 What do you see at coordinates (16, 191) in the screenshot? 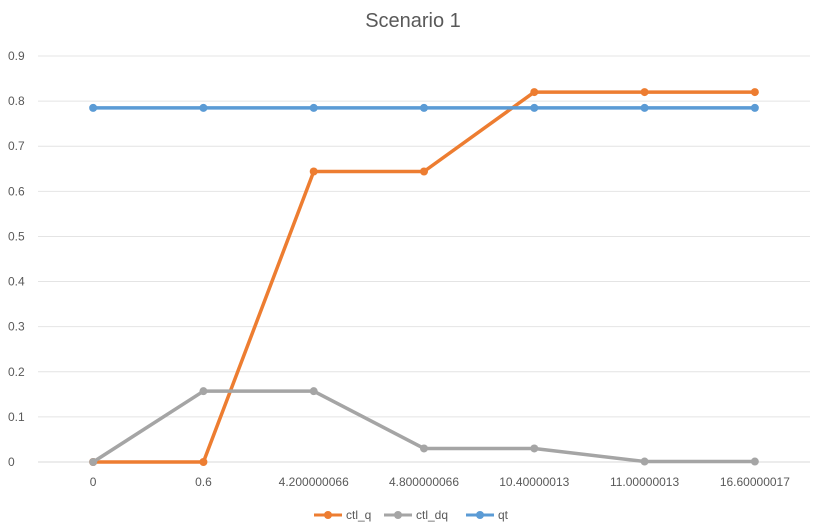
I see `y-tick-label: 0.6` at bounding box center [16, 191].